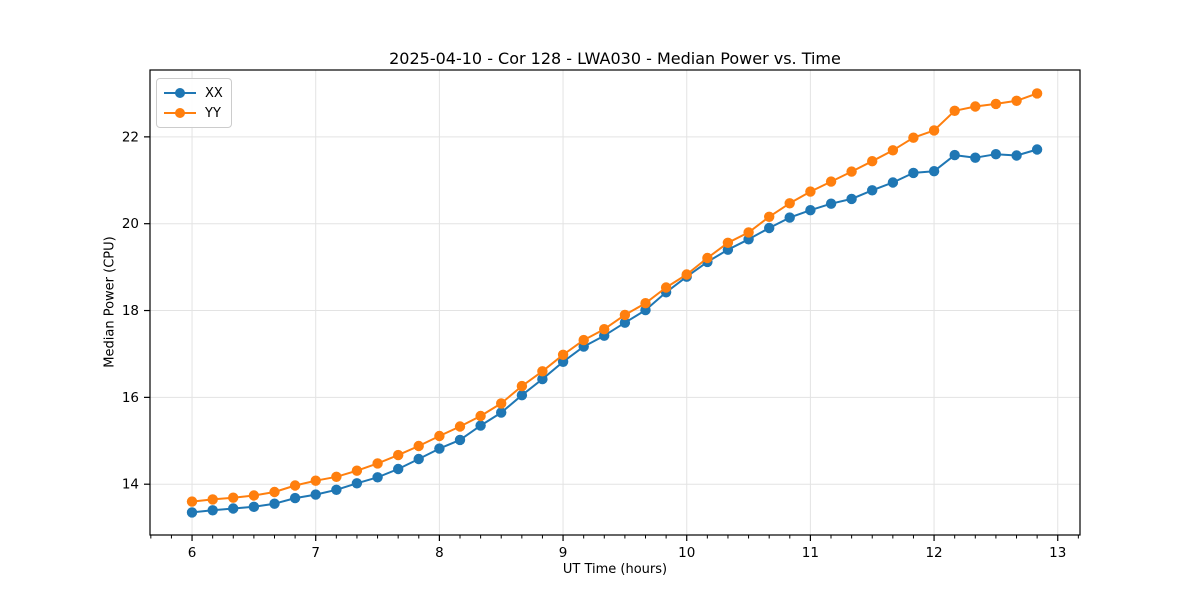 The height and width of the screenshot is (600, 1200). Describe the element at coordinates (563, 553) in the screenshot. I see `x-tick-label: 9` at that location.